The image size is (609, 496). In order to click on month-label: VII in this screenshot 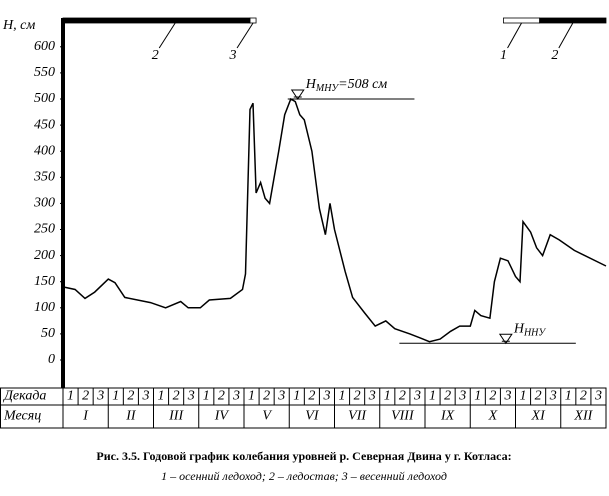, I will do `click(357, 416)`.